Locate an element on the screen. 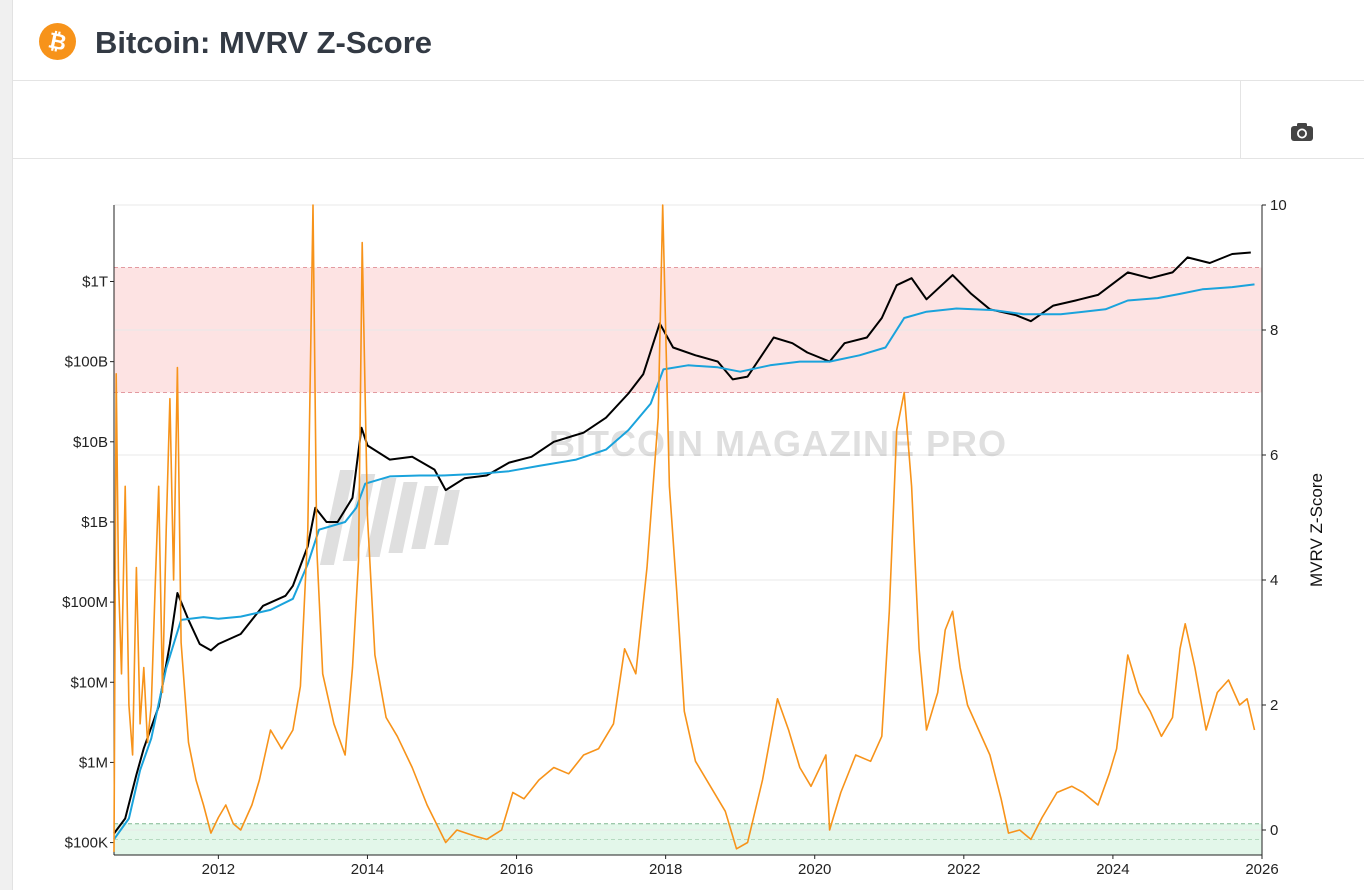  left-tick-label: $1T is located at coordinates (95, 281).